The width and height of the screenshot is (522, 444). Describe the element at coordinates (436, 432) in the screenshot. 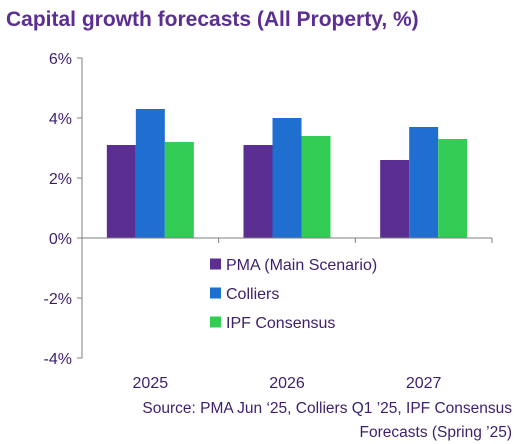

I see `source-note-line-2: Forecasts (Spring ’25)` at that location.